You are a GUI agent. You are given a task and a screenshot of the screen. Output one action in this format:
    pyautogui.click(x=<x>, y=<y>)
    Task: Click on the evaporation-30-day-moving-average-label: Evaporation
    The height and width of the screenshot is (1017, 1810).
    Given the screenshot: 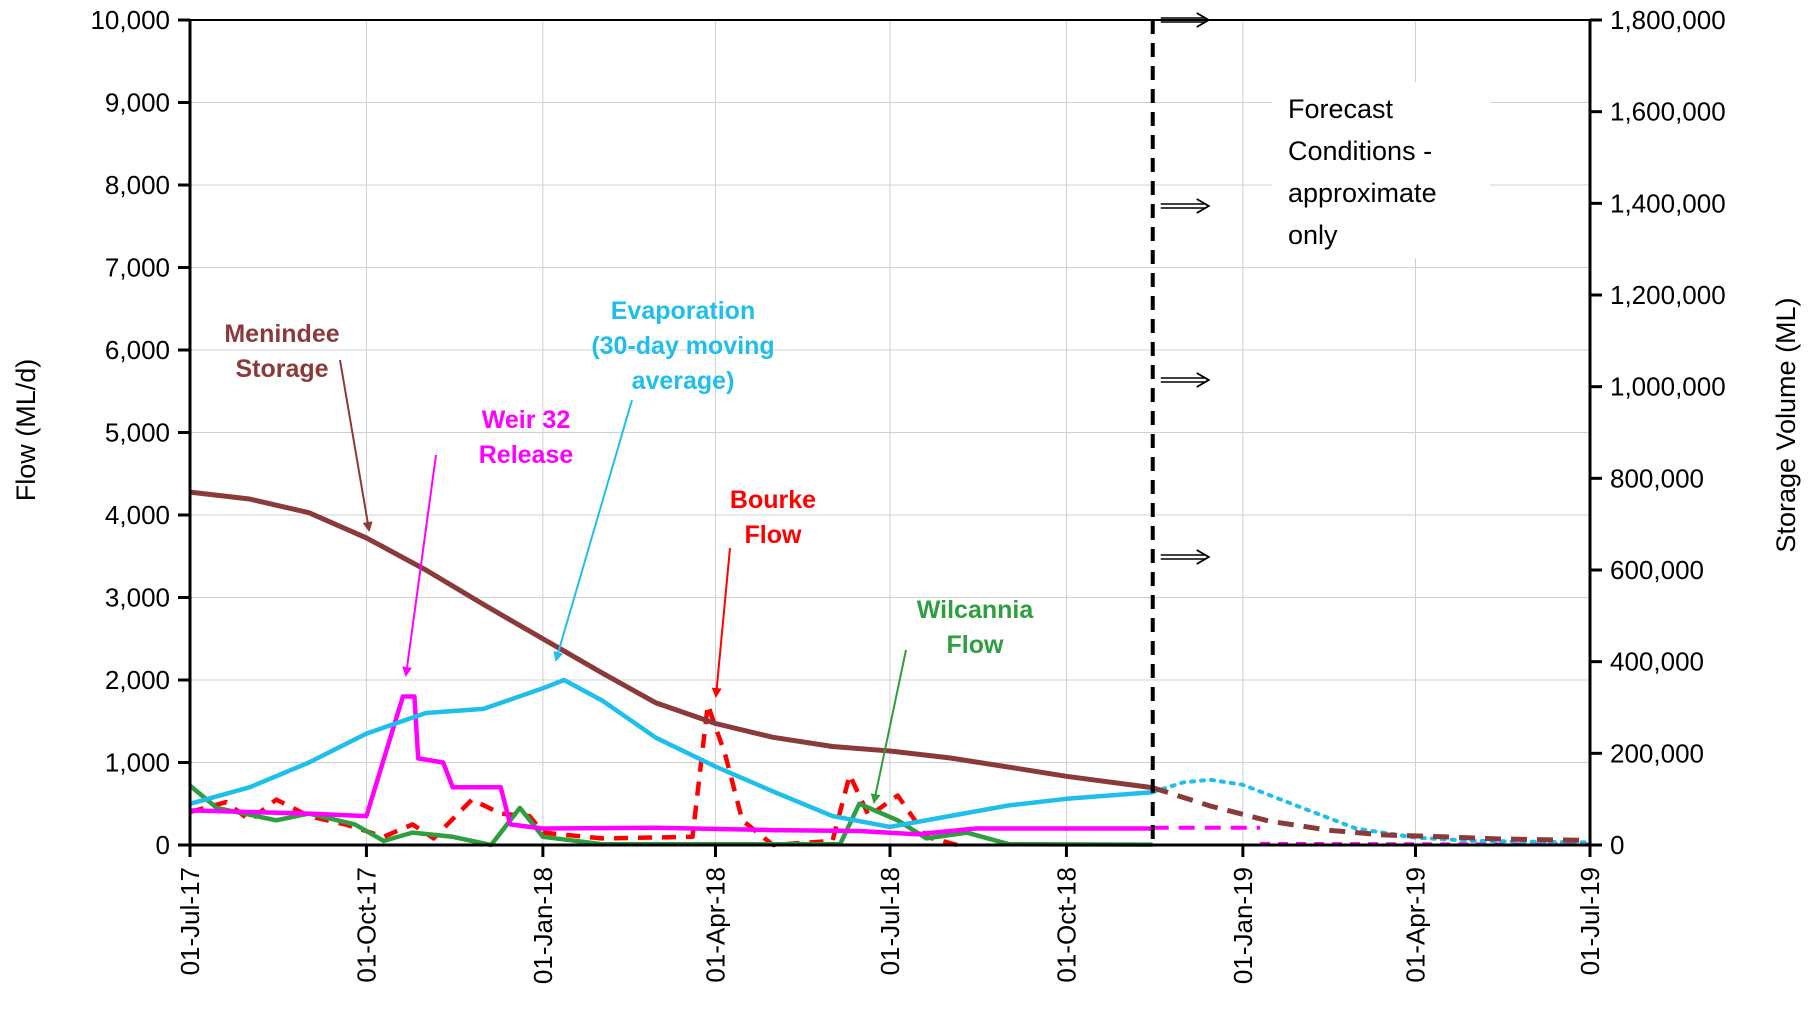 What is the action you would take?
    pyautogui.click(x=683, y=311)
    